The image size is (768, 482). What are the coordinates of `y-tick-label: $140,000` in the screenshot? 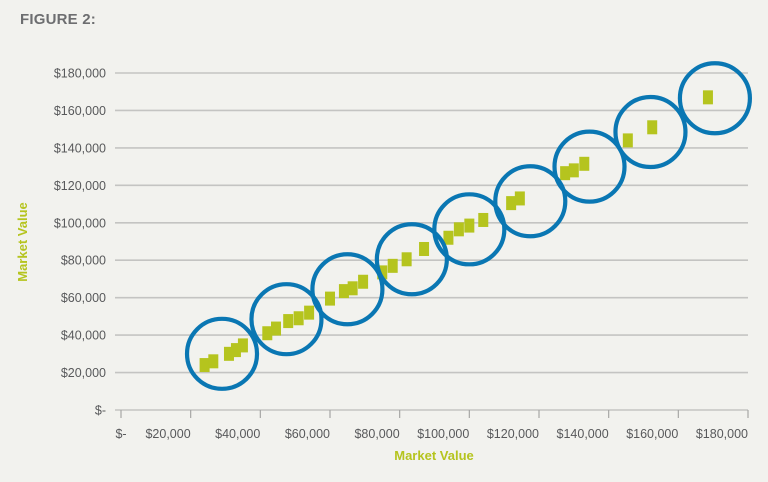 It's located at (80, 148).